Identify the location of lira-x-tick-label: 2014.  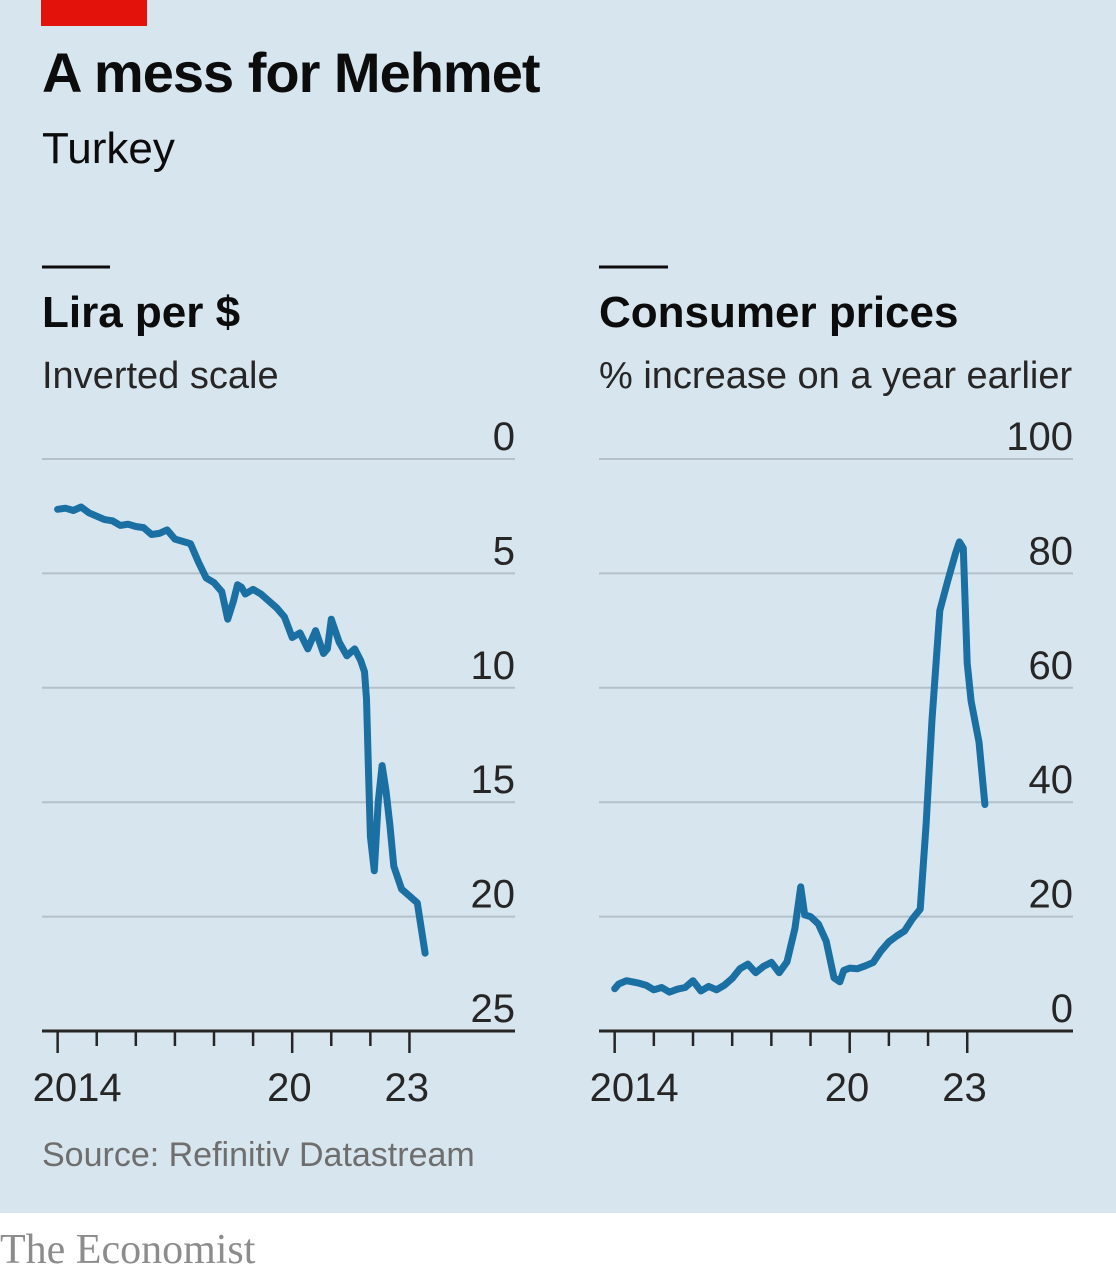
(77, 1088).